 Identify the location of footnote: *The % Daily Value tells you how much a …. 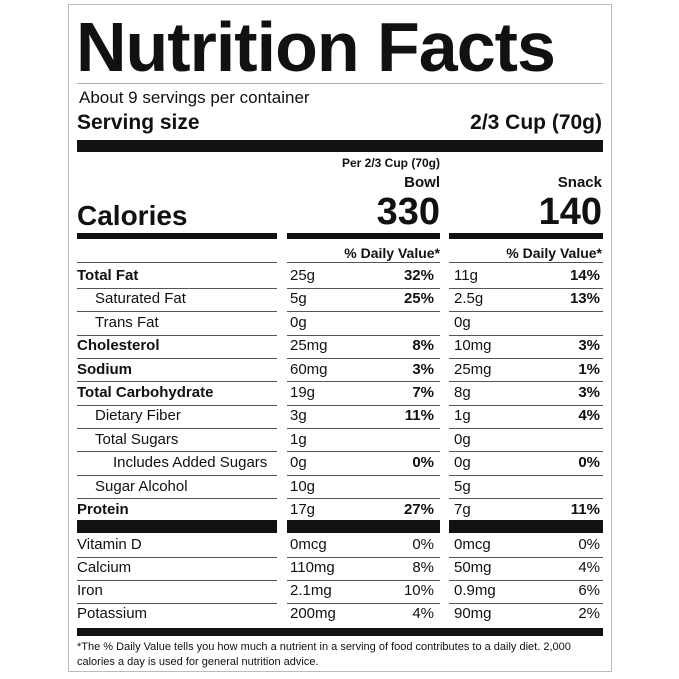
(324, 654).